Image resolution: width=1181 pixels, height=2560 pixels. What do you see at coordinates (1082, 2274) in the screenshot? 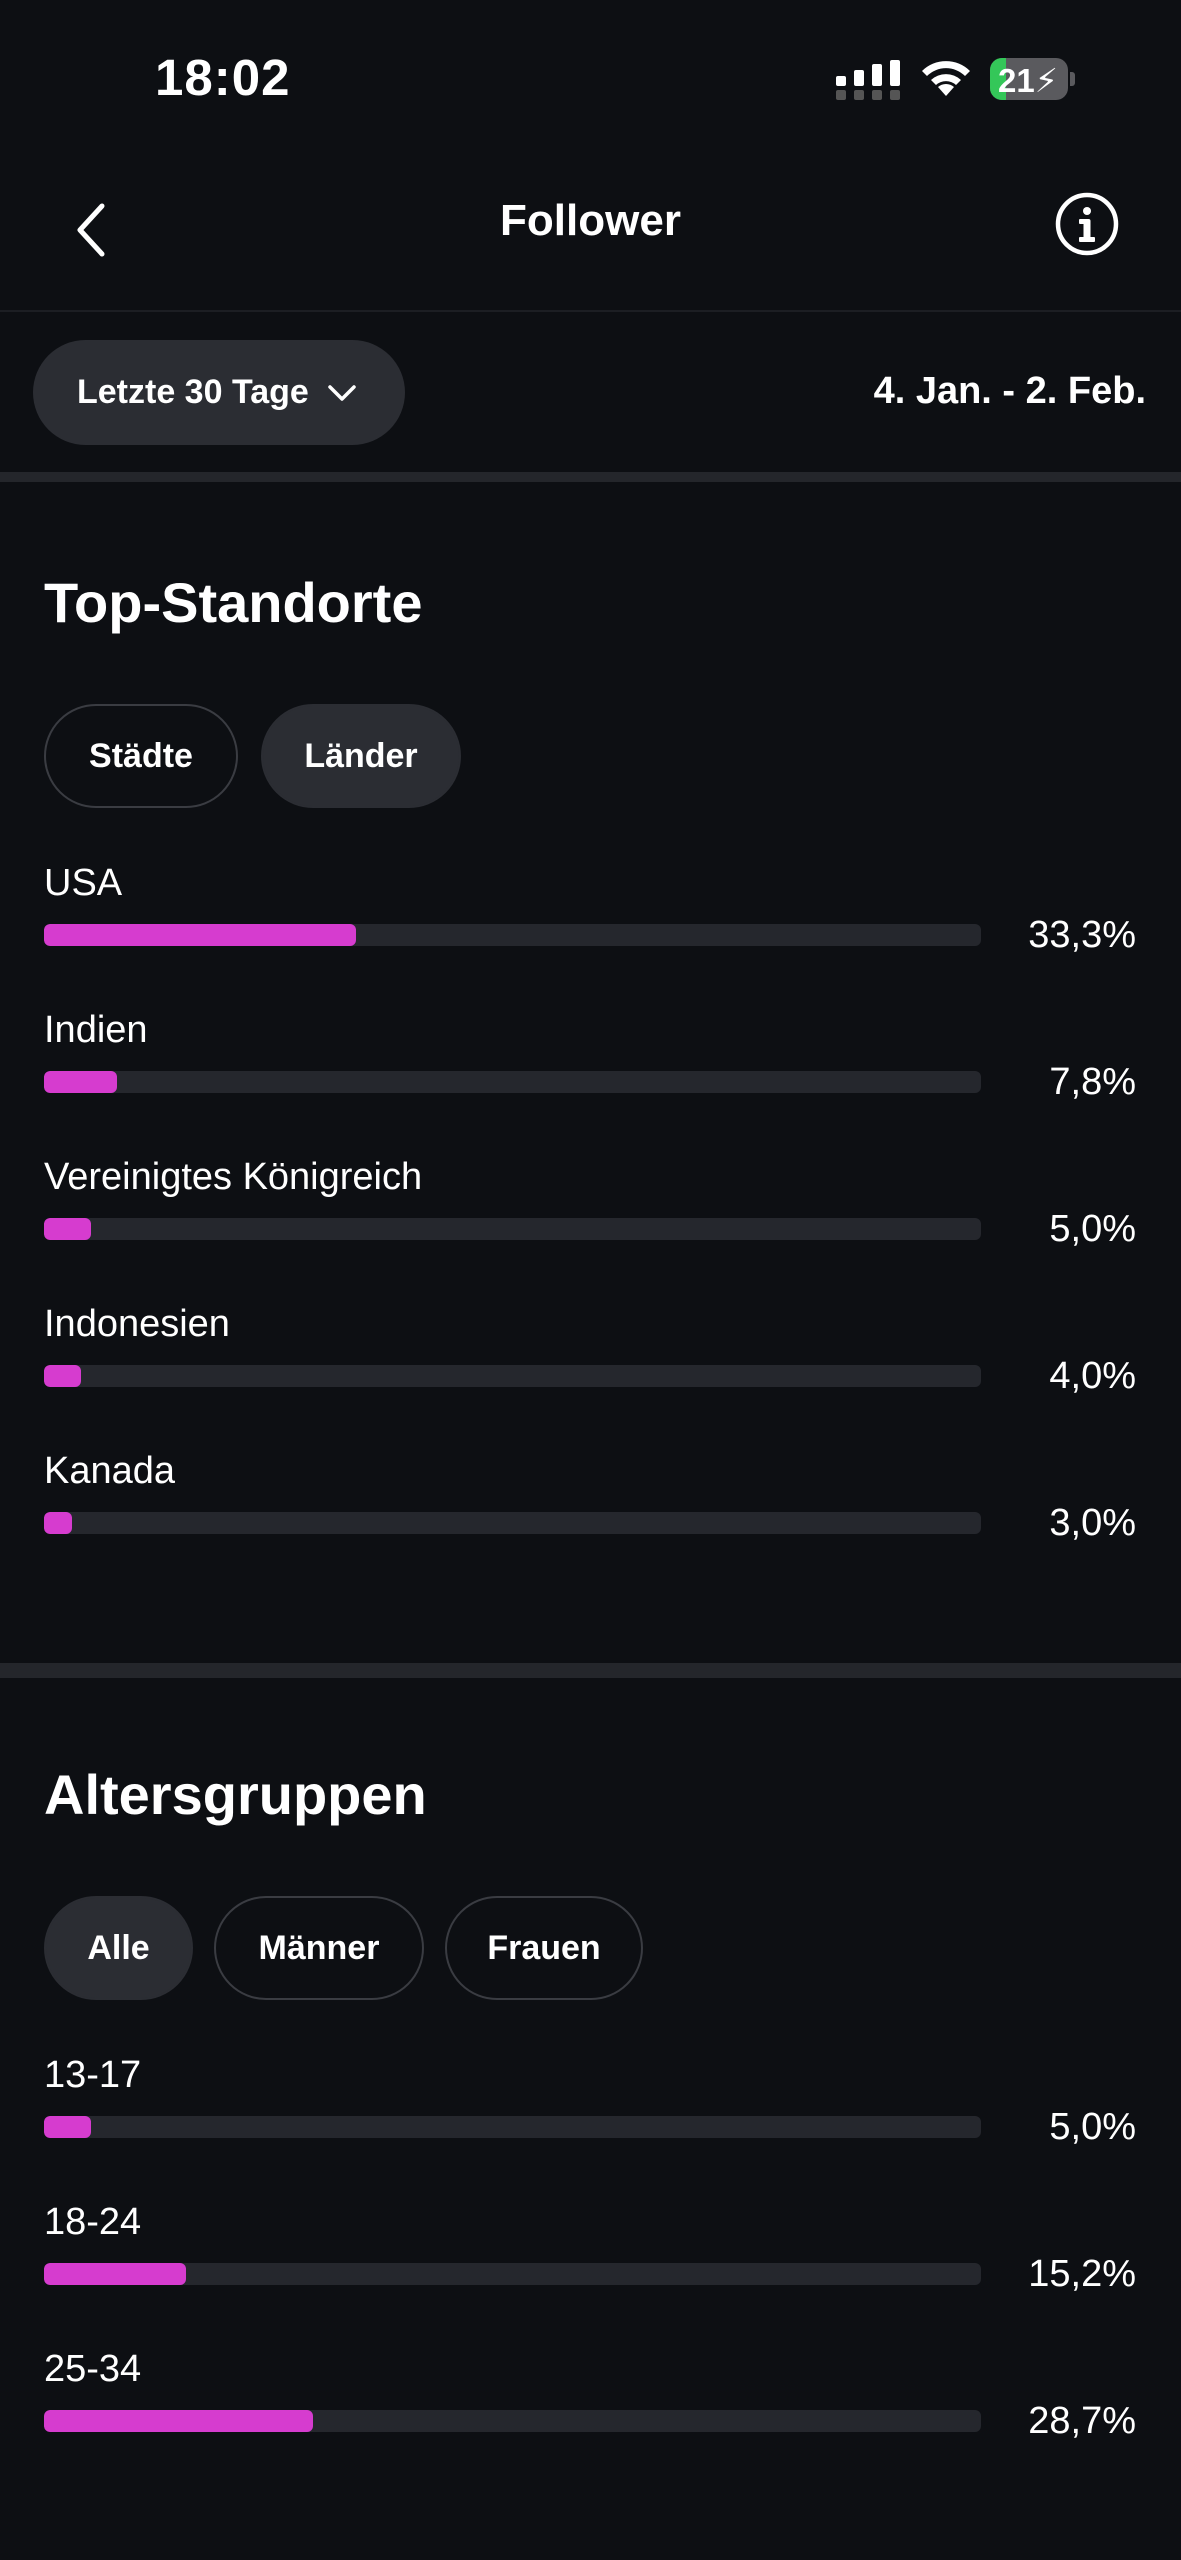
I see `age-value: 15,2%` at bounding box center [1082, 2274].